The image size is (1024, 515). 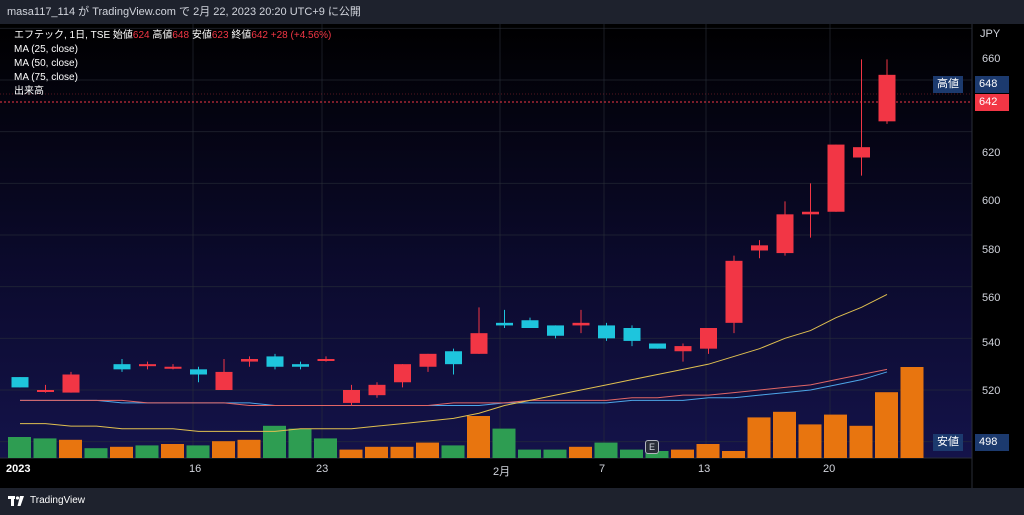 What do you see at coordinates (991, 298) in the screenshot?
I see `price-tick: 560` at bounding box center [991, 298].